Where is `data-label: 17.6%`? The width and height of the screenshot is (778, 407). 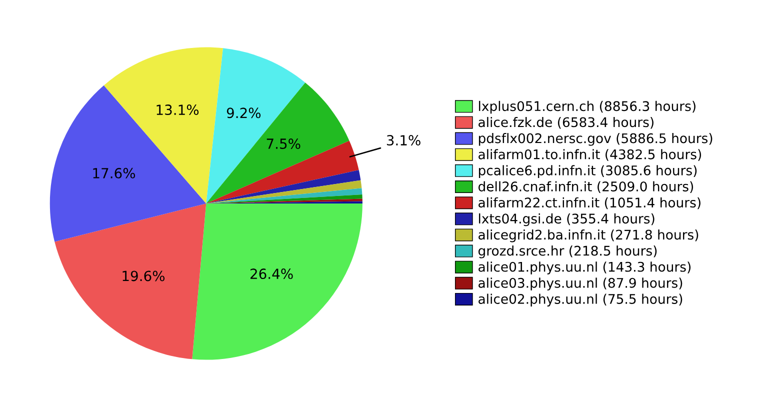
data-label: 17.6% is located at coordinates (114, 173).